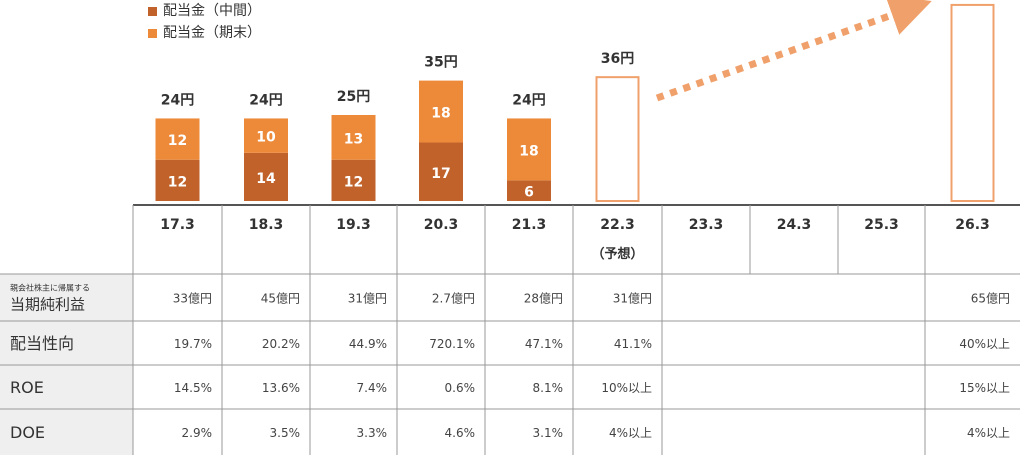 The width and height of the screenshot is (1020, 455). Describe the element at coordinates (265, 100) in the screenshot. I see `total-label-18.3: 24円` at that location.